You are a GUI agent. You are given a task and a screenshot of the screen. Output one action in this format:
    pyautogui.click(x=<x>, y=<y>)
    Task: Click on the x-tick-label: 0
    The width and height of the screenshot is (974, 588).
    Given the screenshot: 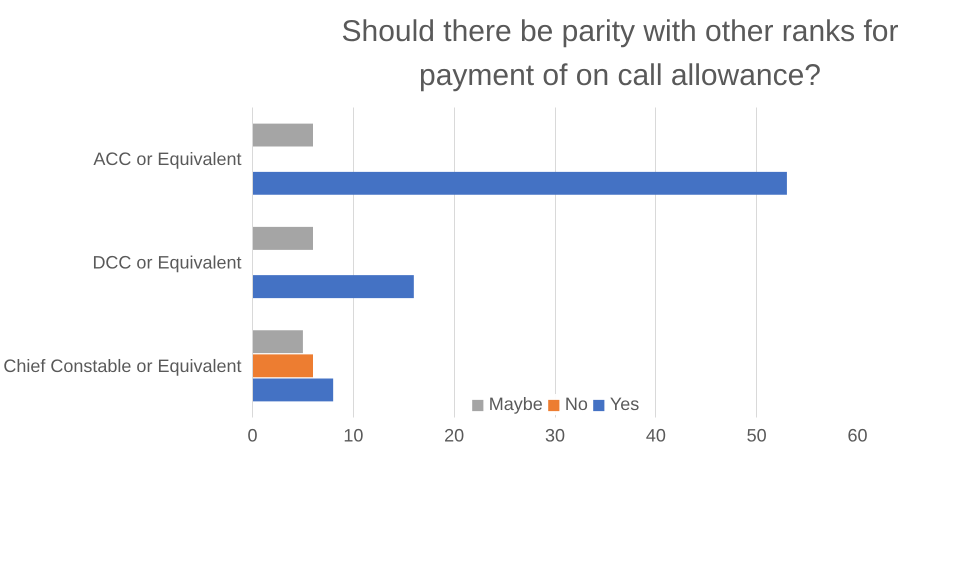 What is the action you would take?
    pyautogui.click(x=252, y=436)
    